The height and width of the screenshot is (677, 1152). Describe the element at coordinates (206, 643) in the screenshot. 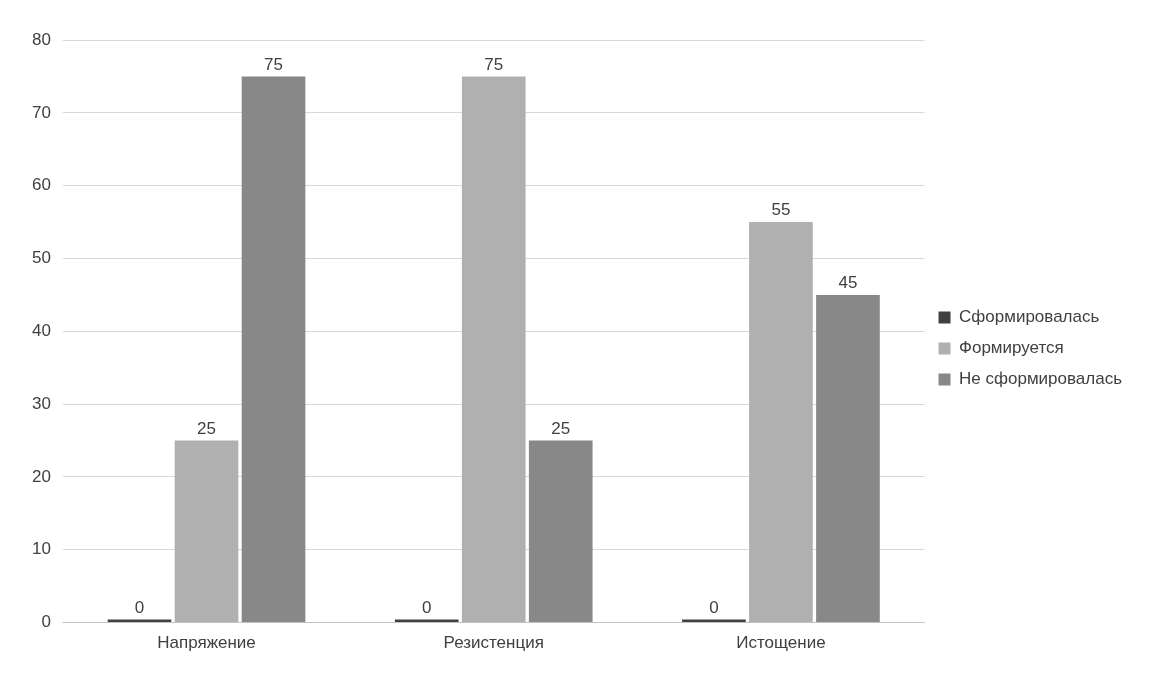

I see `x-tick-label: Напряжение` at that location.